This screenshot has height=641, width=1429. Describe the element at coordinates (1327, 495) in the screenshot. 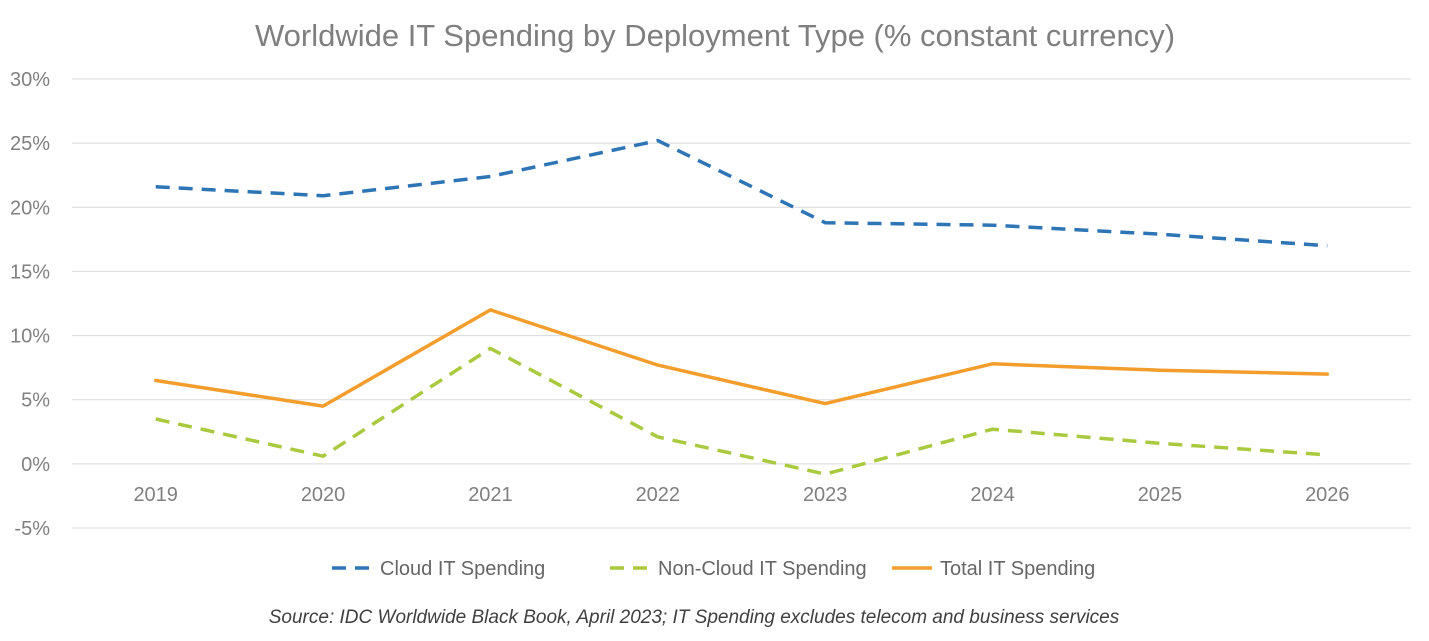

I see `x-tick-label: 2026` at that location.